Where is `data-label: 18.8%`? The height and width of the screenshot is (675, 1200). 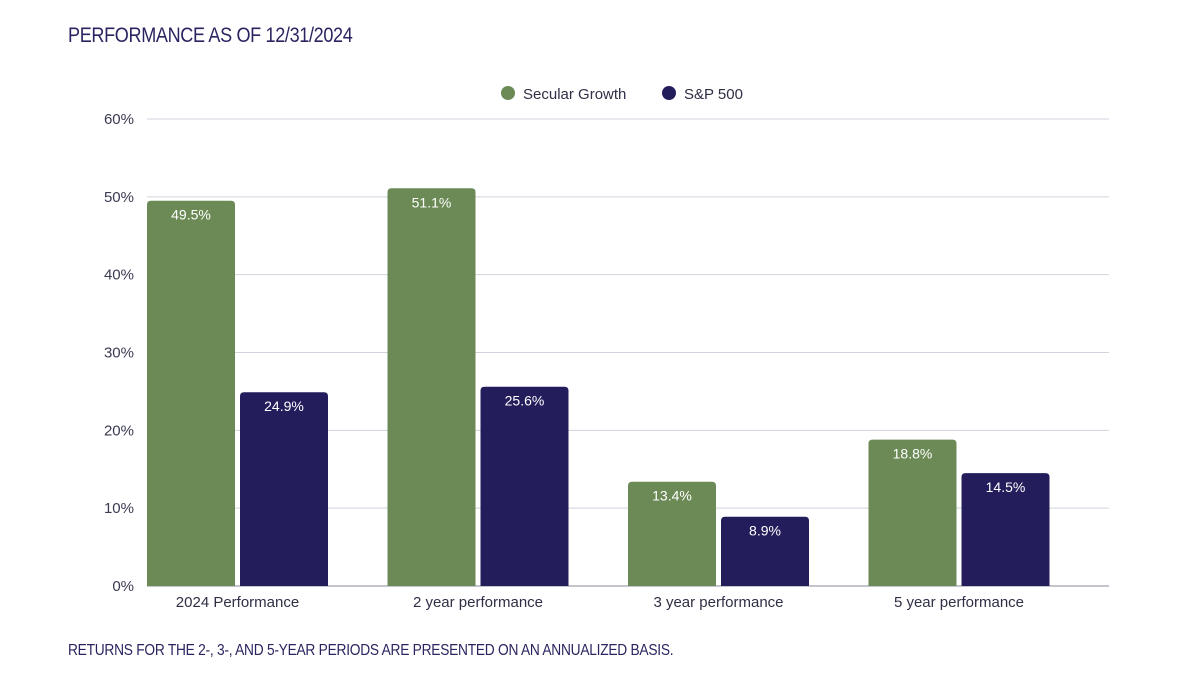
data-label: 18.8% is located at coordinates (913, 454).